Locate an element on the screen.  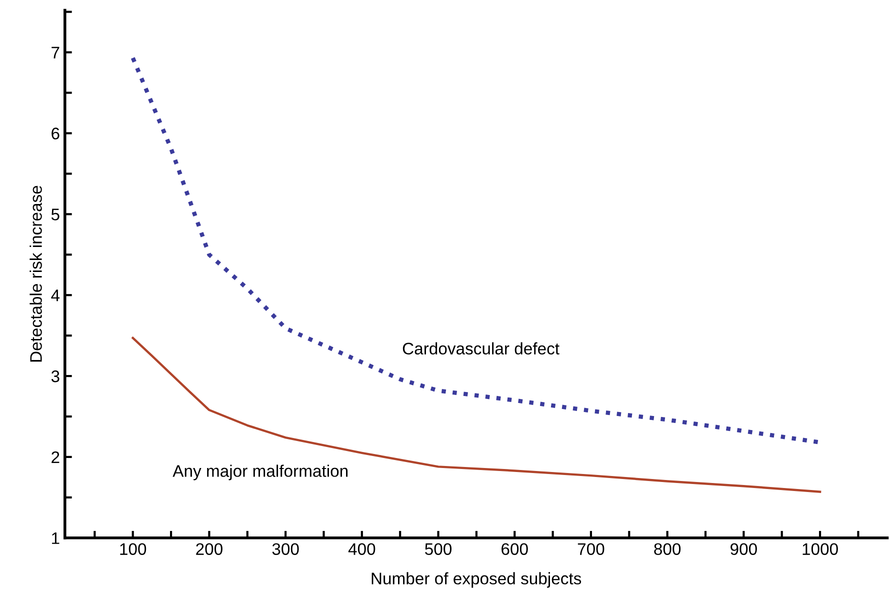
series-label: Cardovascular defect is located at coordinates (481, 348).